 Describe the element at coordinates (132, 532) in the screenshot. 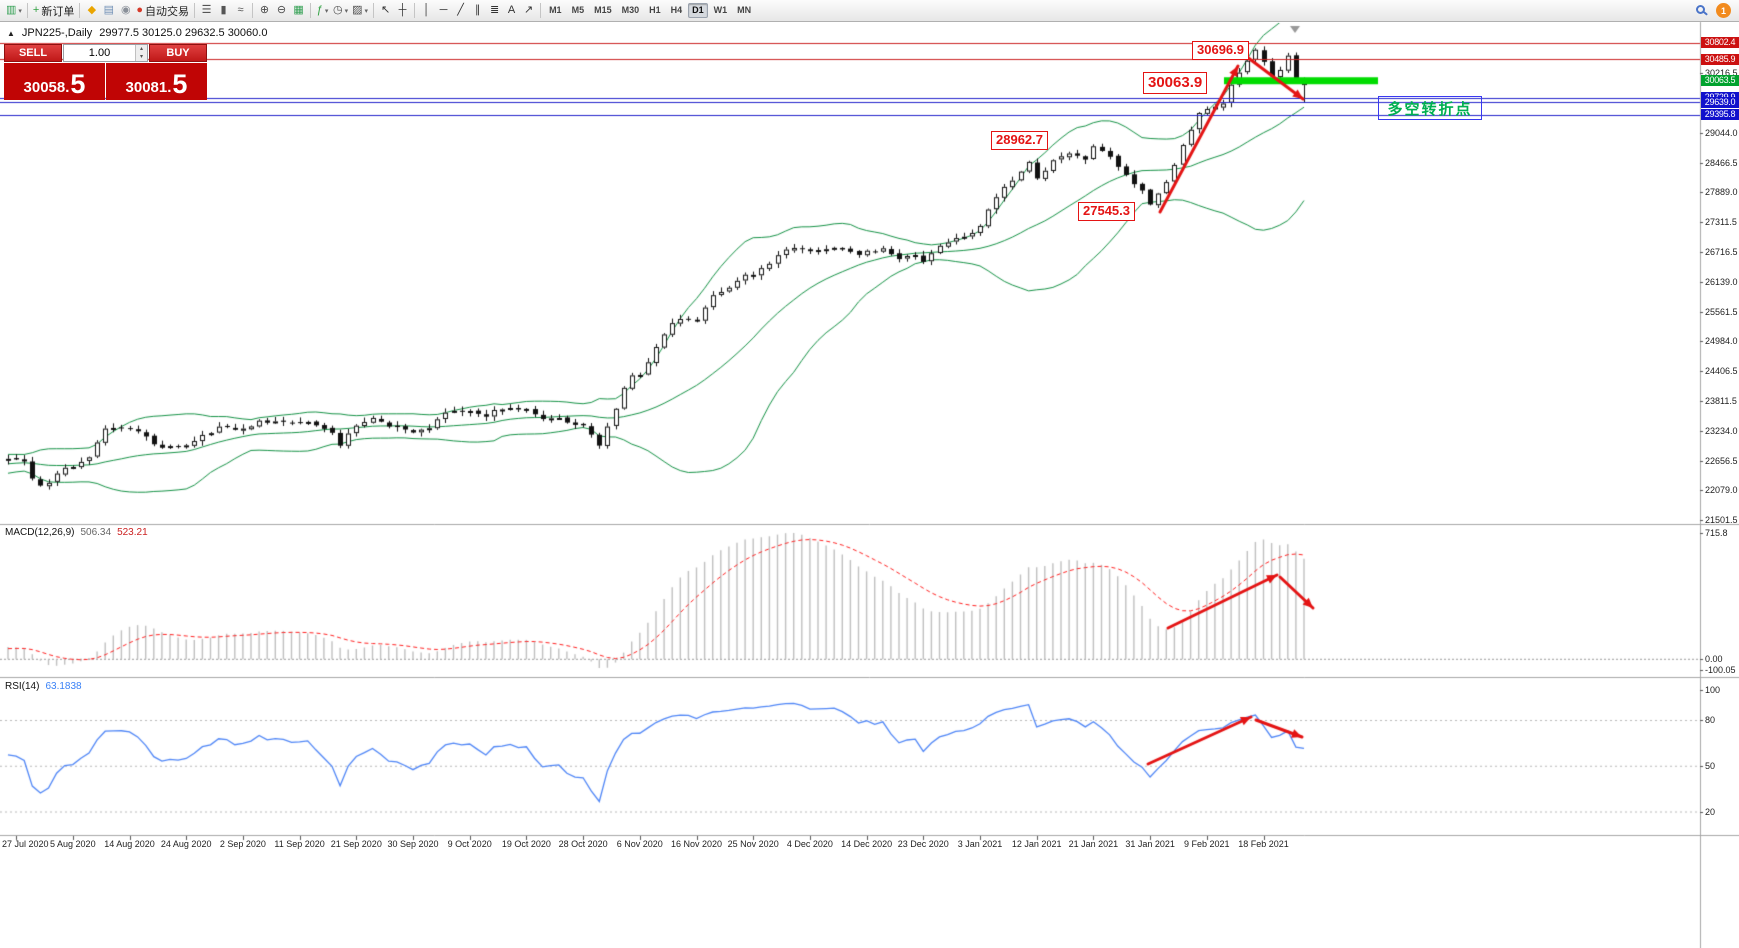

I see `macd-value-signal: 523.21` at that location.